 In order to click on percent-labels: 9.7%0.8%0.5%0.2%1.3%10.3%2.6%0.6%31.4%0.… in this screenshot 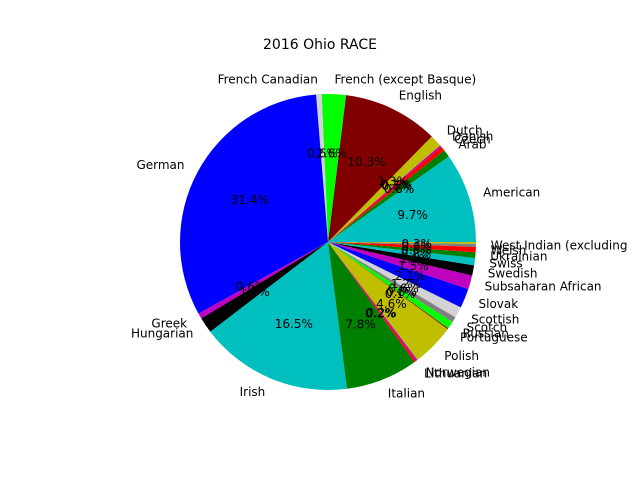, I will do `click(331, 238)`.